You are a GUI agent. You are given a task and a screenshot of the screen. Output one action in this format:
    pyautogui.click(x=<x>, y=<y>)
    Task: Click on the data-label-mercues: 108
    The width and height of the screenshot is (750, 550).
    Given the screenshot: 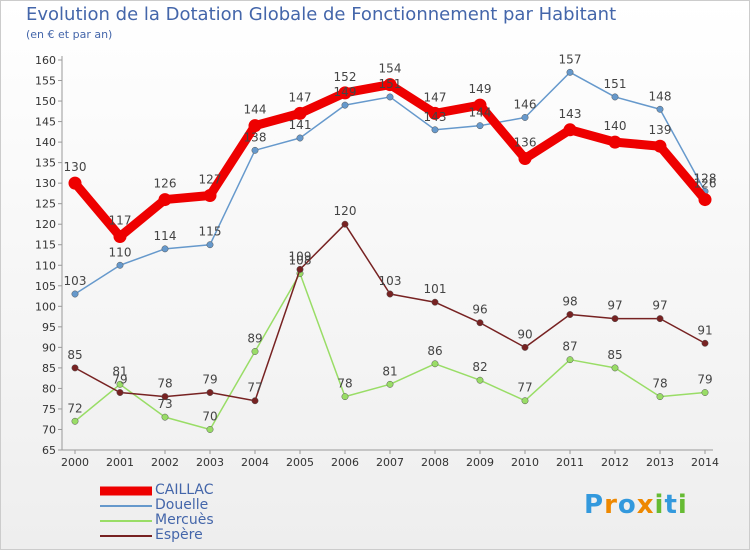 What is the action you would take?
    pyautogui.click(x=300, y=260)
    